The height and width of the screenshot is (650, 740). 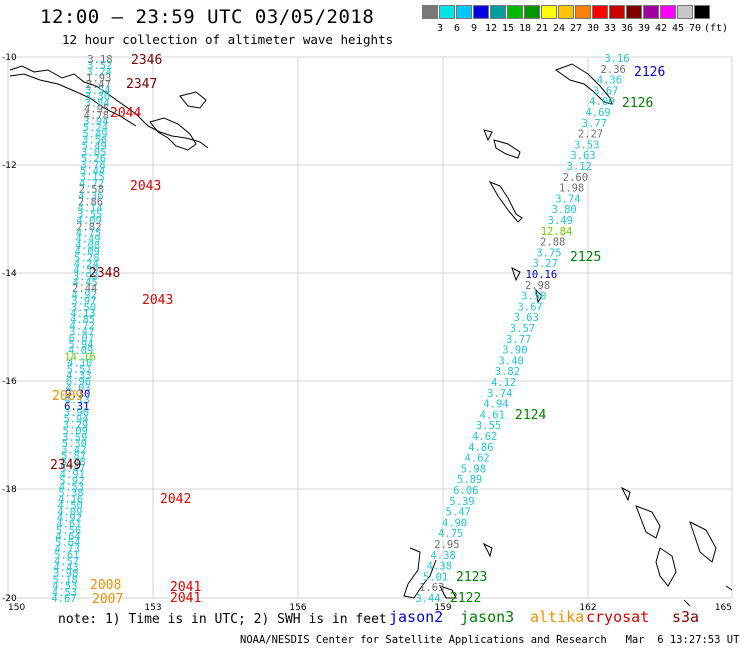 I want to click on swh-value: 5.39, so click(x=461, y=502).